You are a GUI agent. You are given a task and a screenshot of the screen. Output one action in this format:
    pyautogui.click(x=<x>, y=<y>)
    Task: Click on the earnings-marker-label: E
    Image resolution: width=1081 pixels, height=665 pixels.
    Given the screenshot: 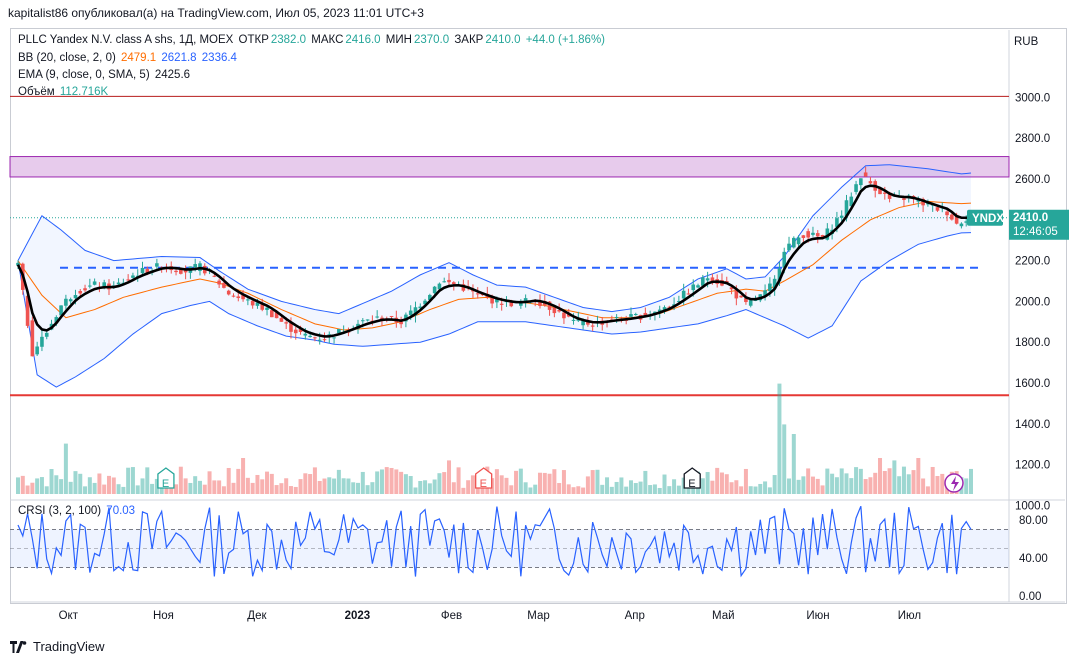 What is the action you would take?
    pyautogui.click(x=483, y=484)
    